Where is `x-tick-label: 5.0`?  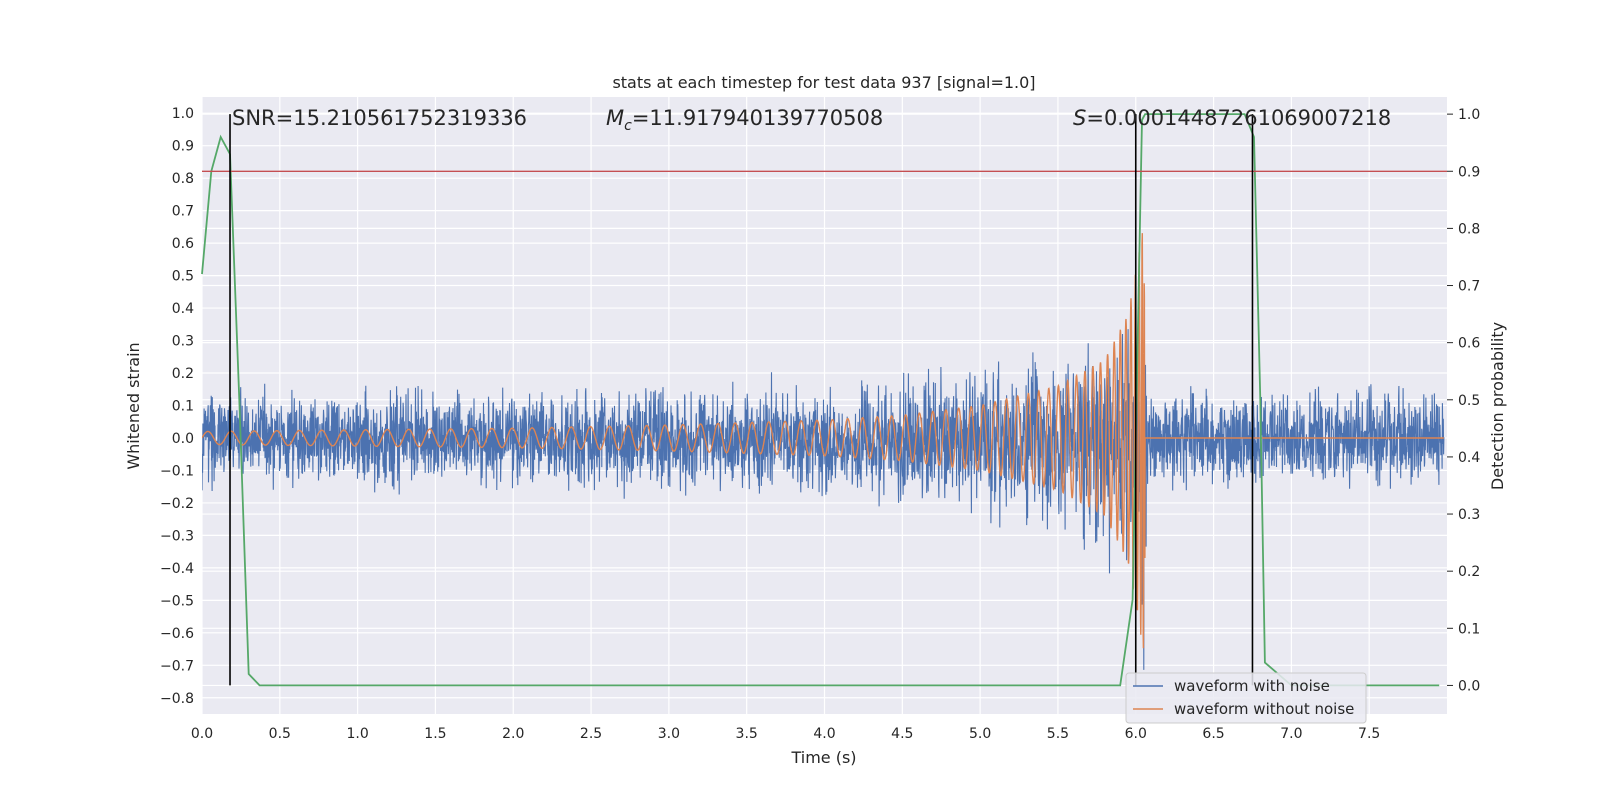
x-tick-label: 5.0 is located at coordinates (980, 734).